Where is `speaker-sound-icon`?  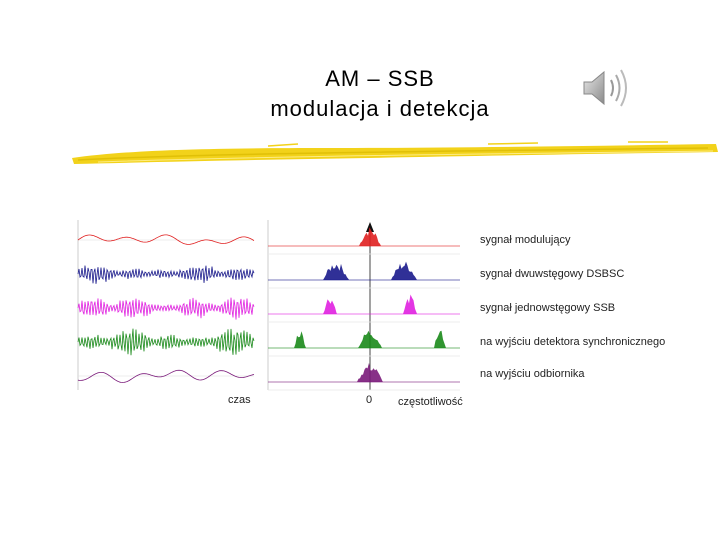 speaker-sound-icon is located at coordinates (606, 88).